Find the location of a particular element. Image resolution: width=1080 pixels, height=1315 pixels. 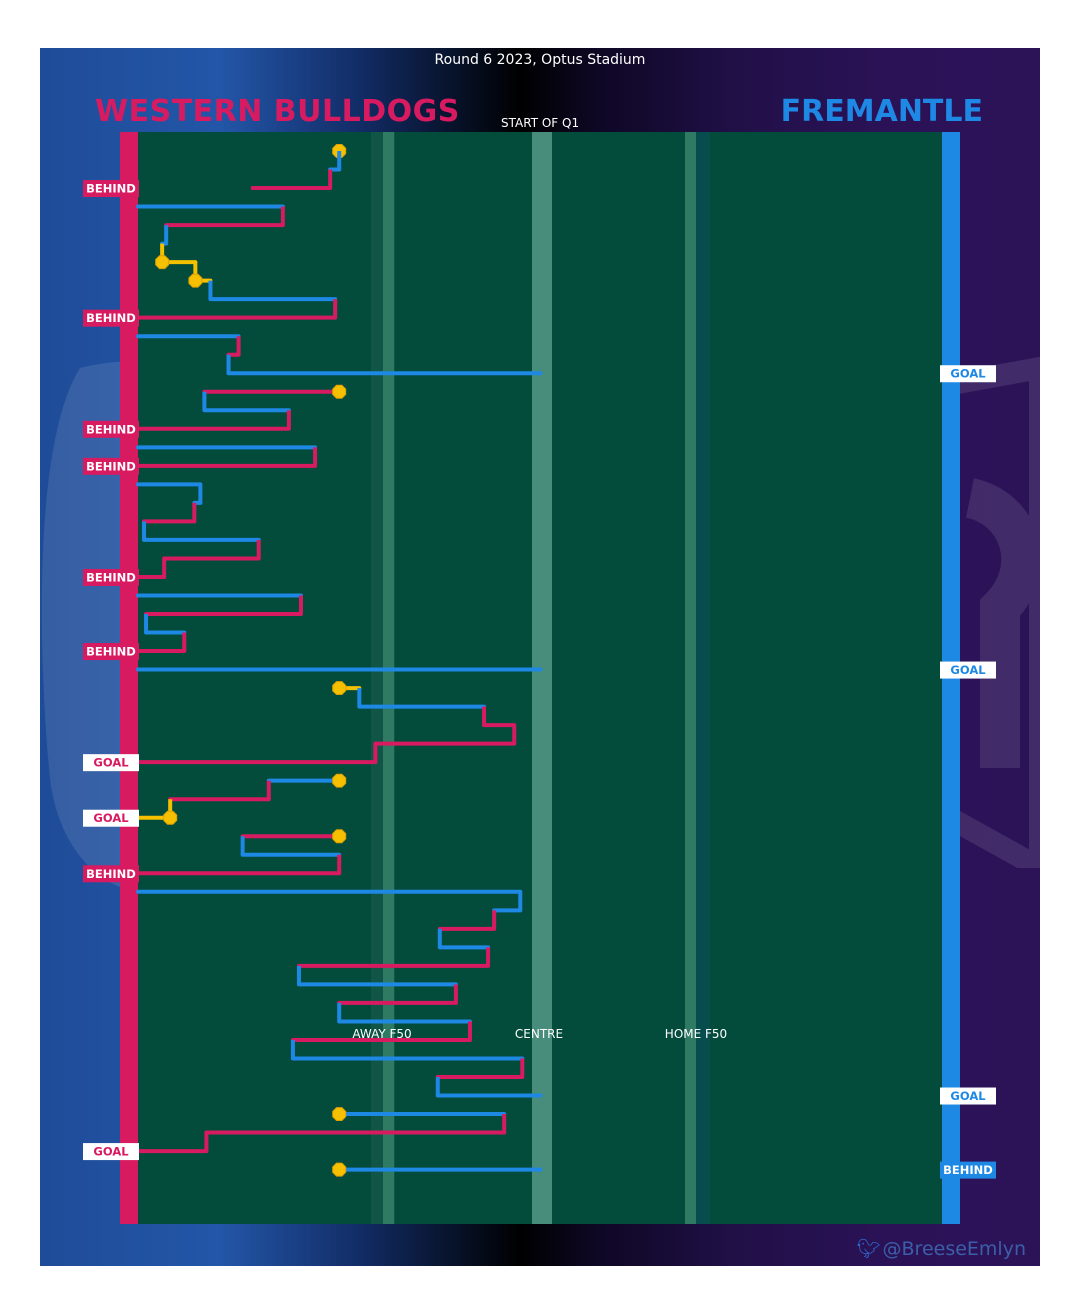

x-tick-home-f50: HOME F50 is located at coordinates (696, 1034).